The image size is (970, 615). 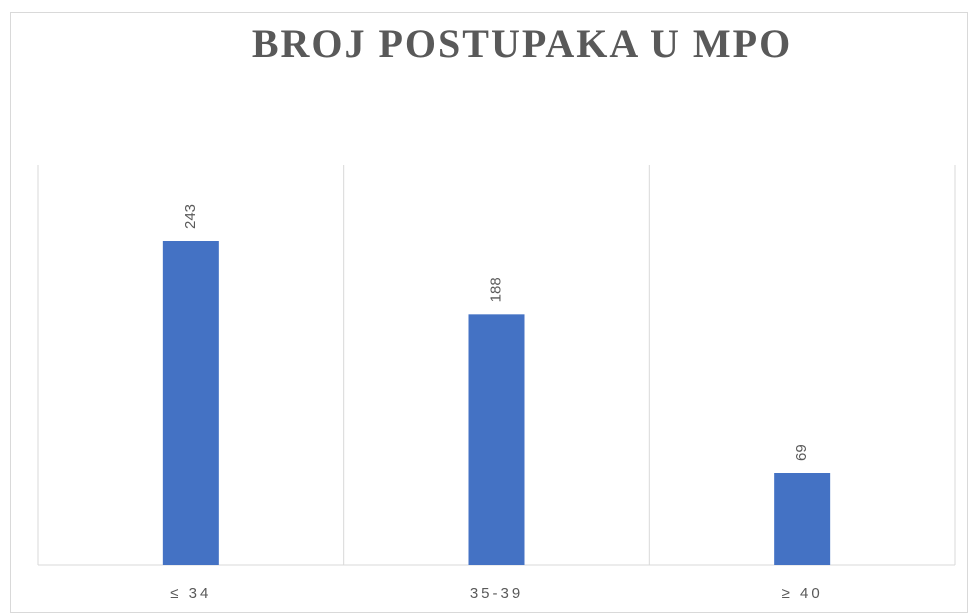 What do you see at coordinates (522, 43) in the screenshot?
I see `chart-title: BROJ POSTUPAKA U MPO` at bounding box center [522, 43].